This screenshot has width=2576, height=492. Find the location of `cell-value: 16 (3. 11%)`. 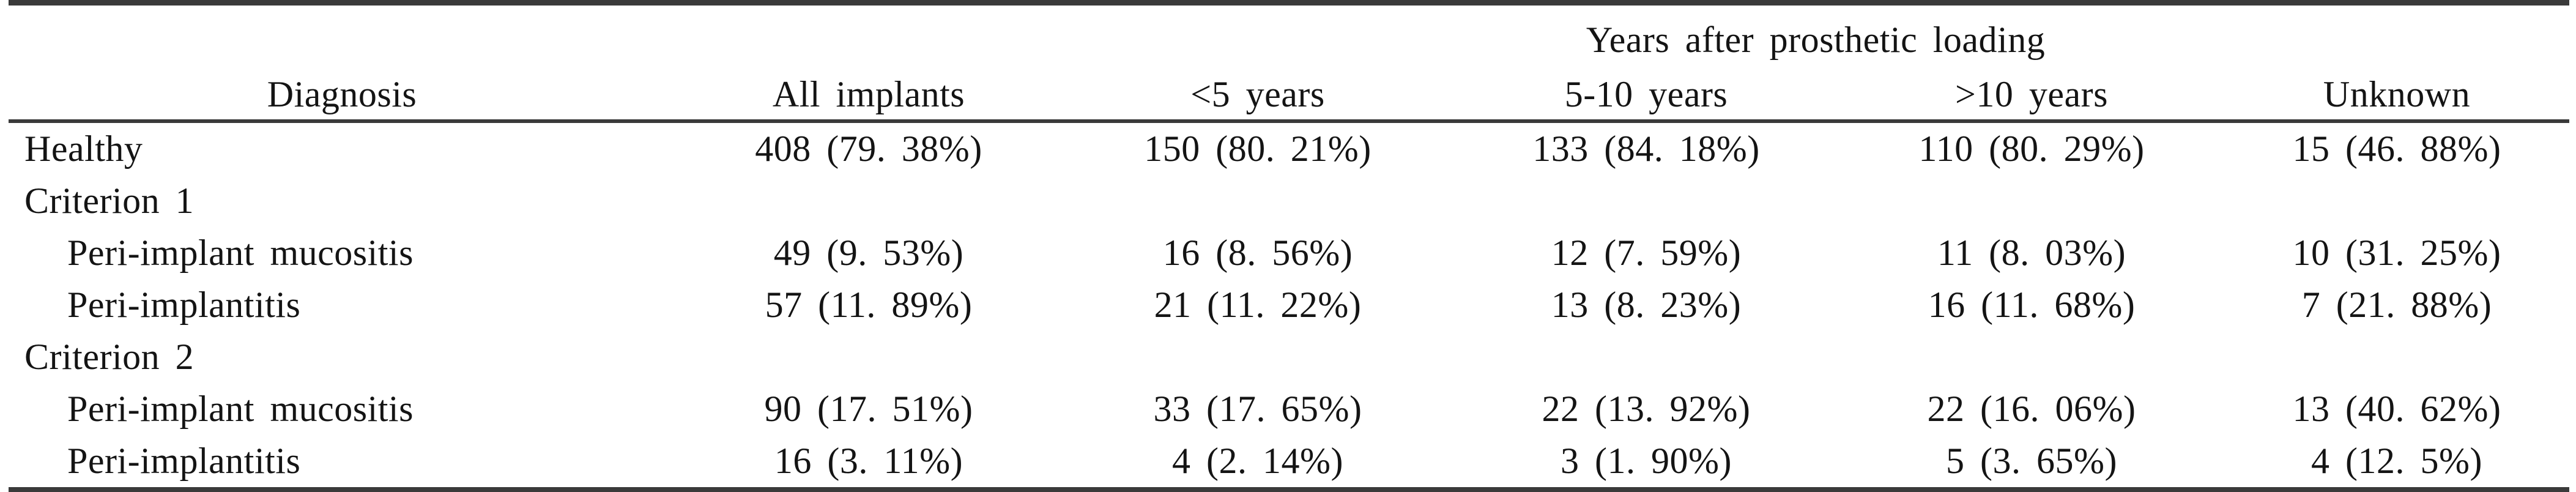

cell-value: 16 (3. 11%) is located at coordinates (868, 461).